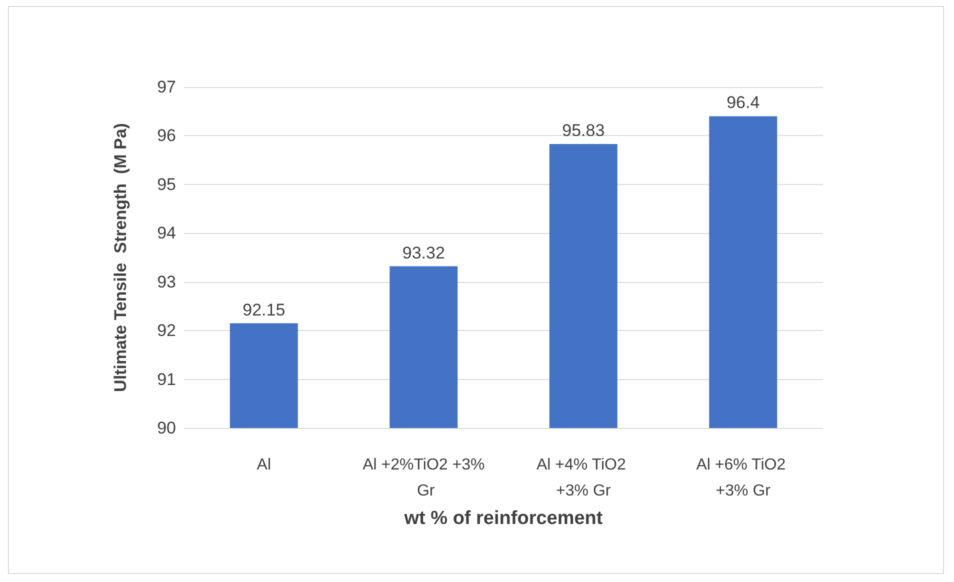 The width and height of the screenshot is (954, 582). What do you see at coordinates (263, 465) in the screenshot?
I see `x-tick-label: Al` at bounding box center [263, 465].